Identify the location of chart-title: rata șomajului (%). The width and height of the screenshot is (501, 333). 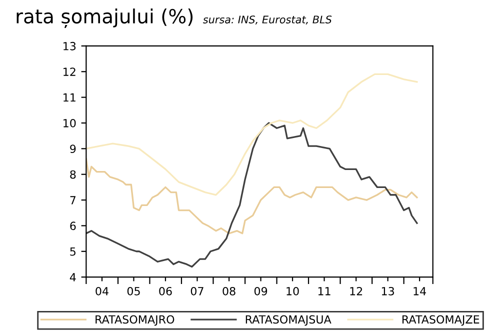
(104, 18).